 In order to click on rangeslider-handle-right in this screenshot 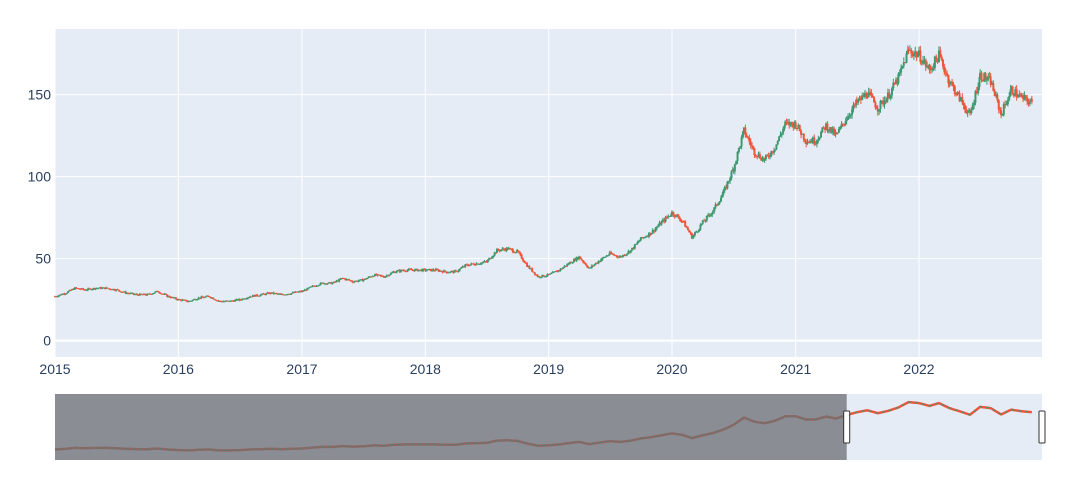, I will do `click(1042, 427)`.